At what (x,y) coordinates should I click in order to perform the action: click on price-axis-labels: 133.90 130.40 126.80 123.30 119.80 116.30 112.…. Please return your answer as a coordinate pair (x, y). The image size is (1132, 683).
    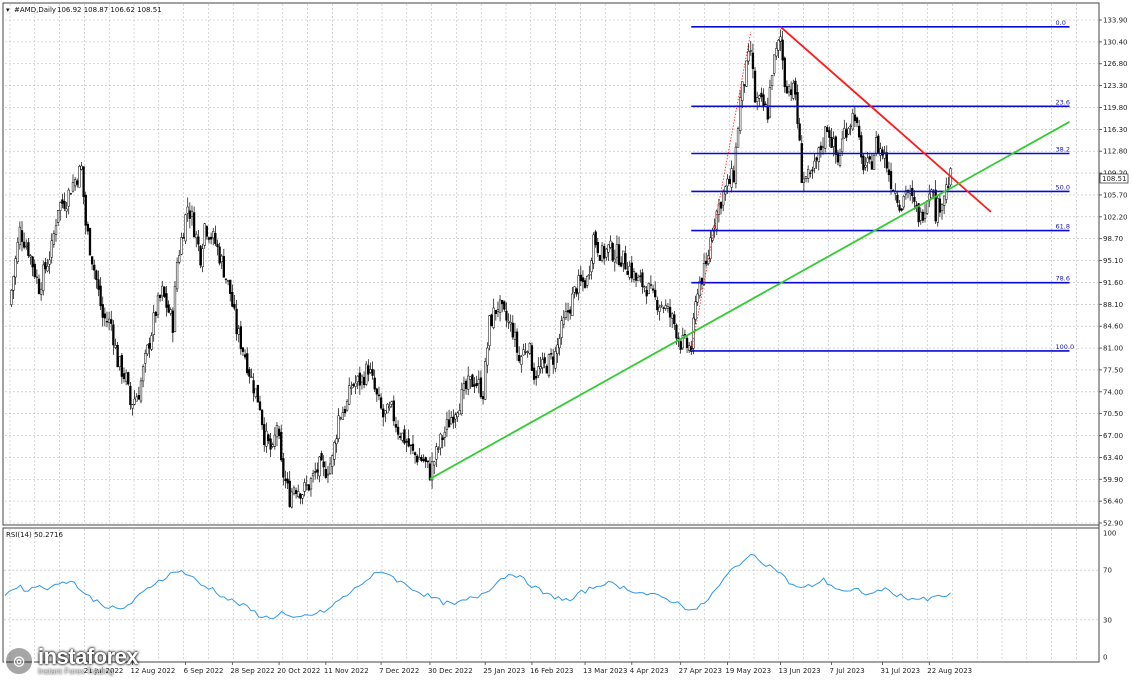
    Looking at the image, I should click on (1113, 272).